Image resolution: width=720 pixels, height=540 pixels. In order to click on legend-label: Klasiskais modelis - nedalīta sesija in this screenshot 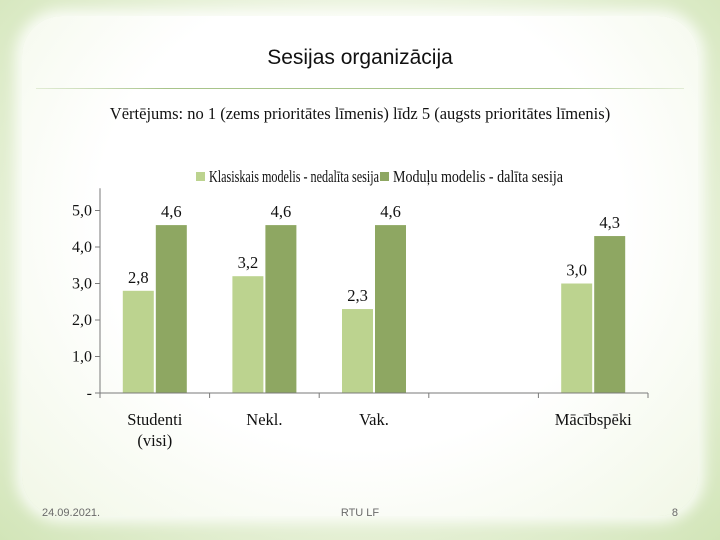, I will do `click(294, 176)`.